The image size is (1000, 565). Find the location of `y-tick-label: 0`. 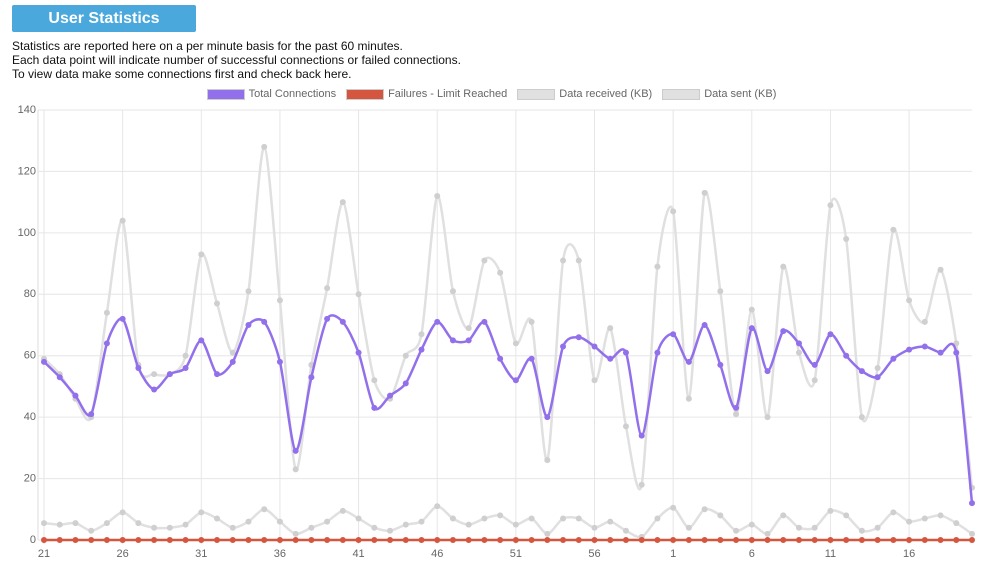

y-tick-label: 0 is located at coordinates (33, 540).